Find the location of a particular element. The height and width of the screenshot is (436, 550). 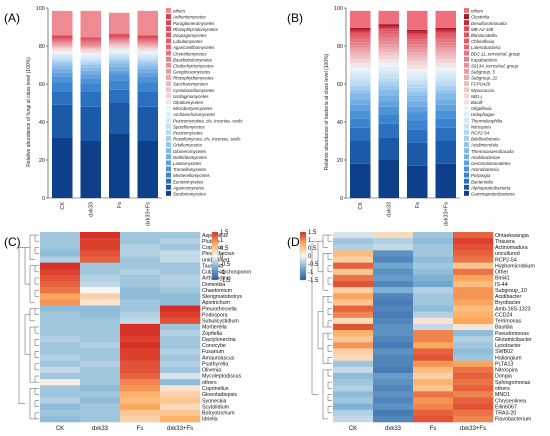

heatmap-row-label: Mycoleptodiscus is located at coordinates (222, 377).